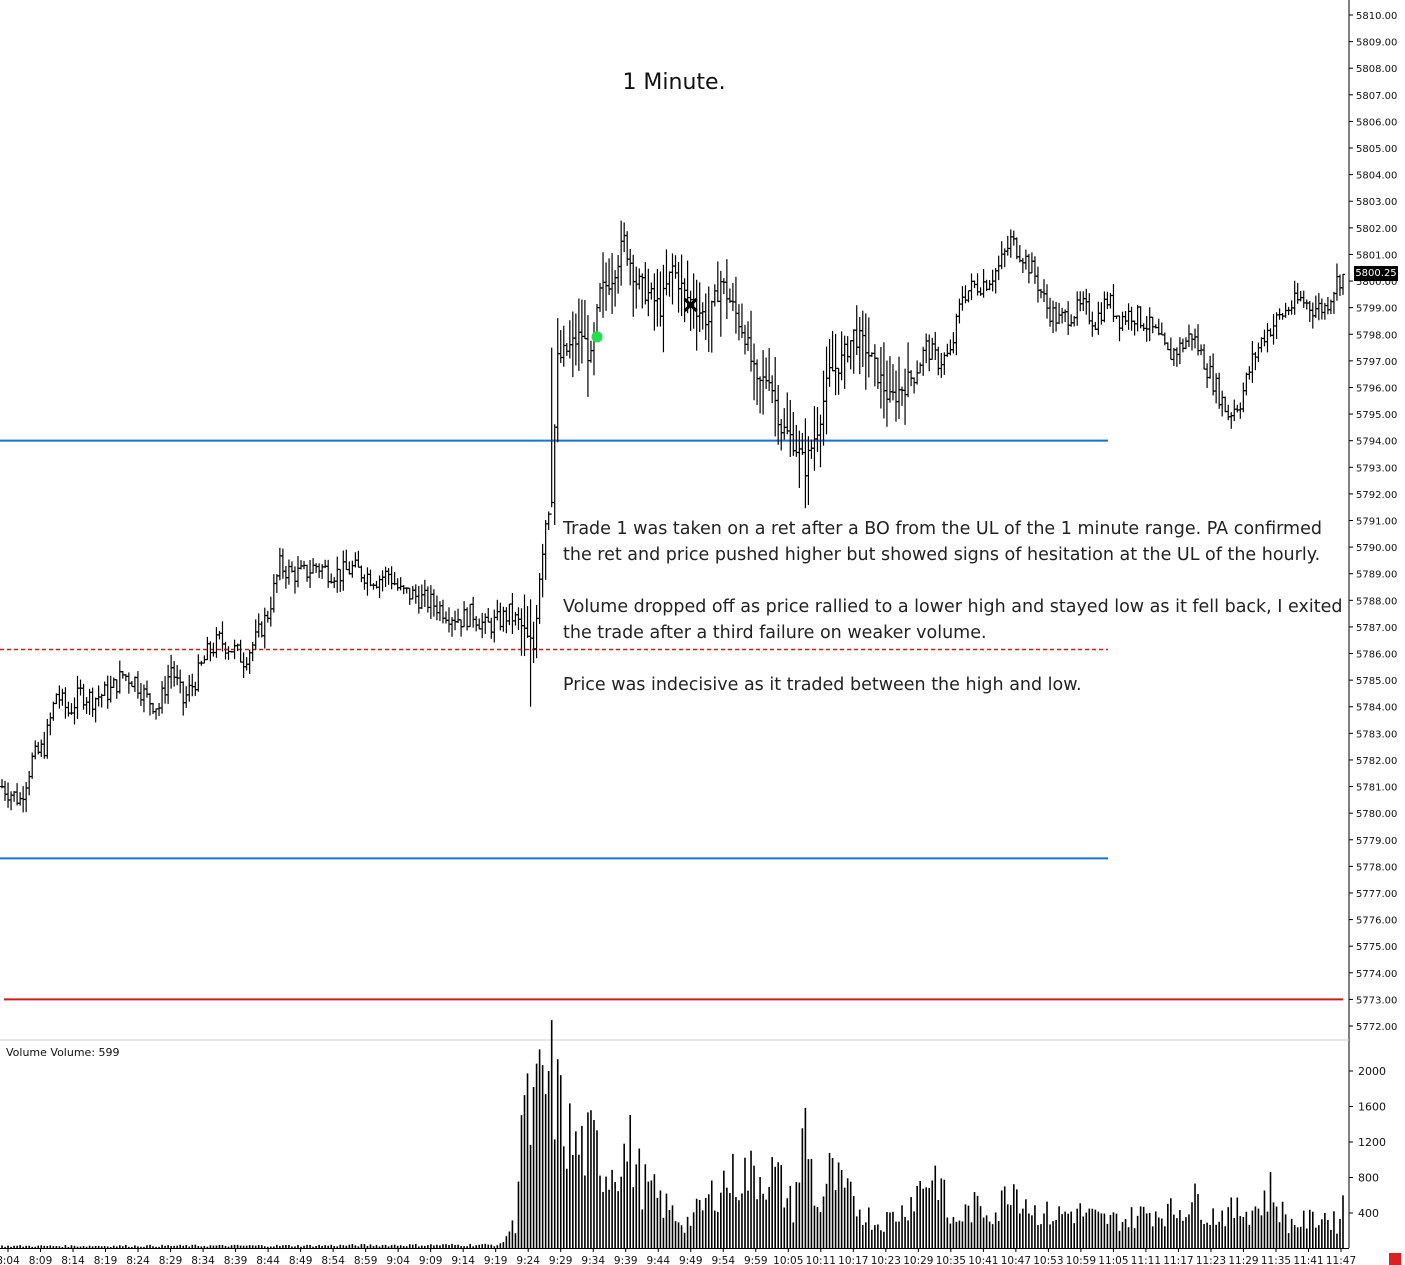  I want to click on price-tick-label: 5774.00, so click(1376, 974).